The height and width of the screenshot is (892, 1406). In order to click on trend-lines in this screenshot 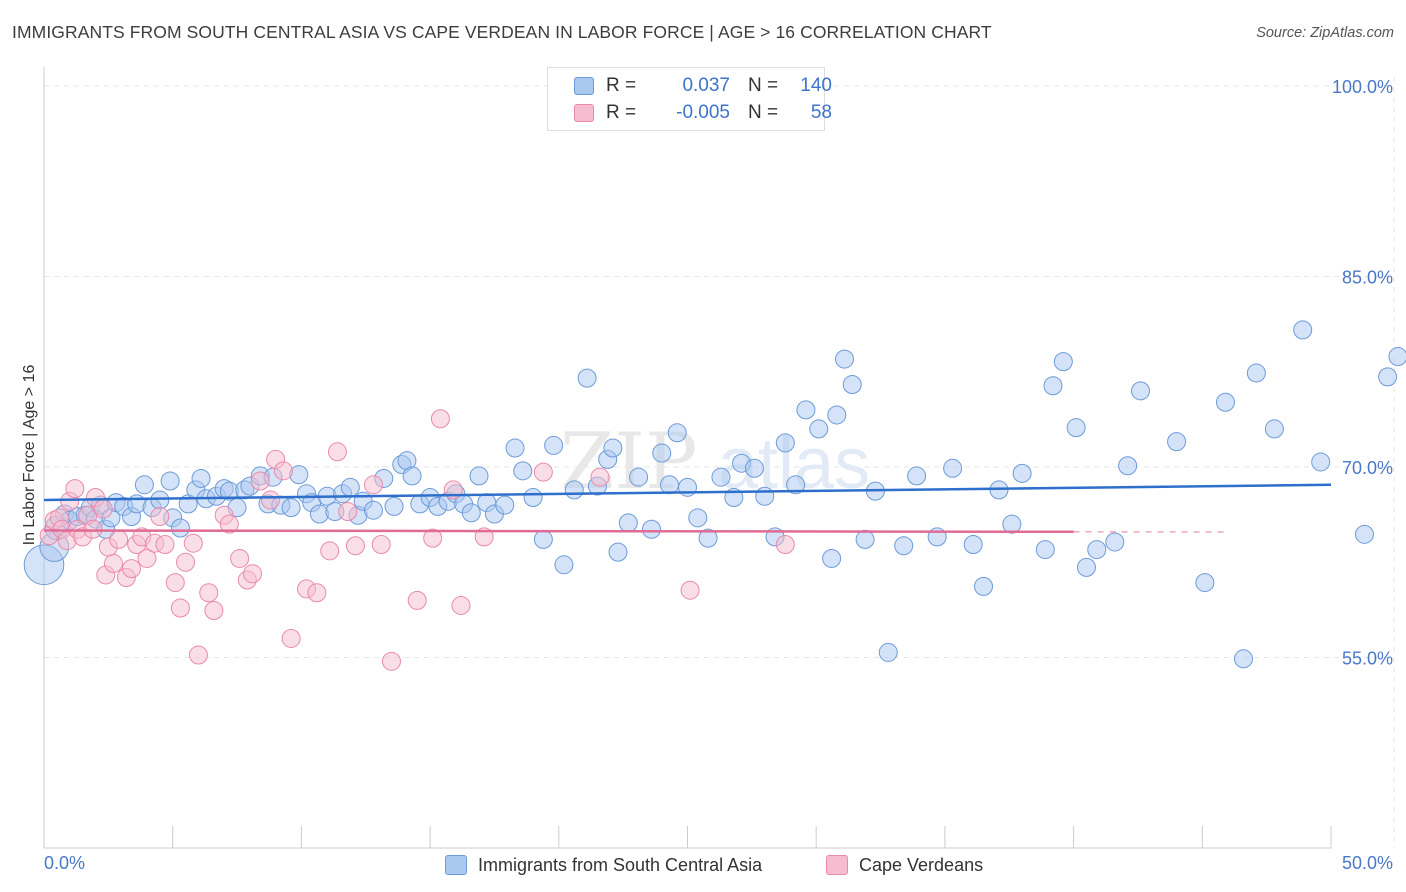, I will do `click(687, 508)`.